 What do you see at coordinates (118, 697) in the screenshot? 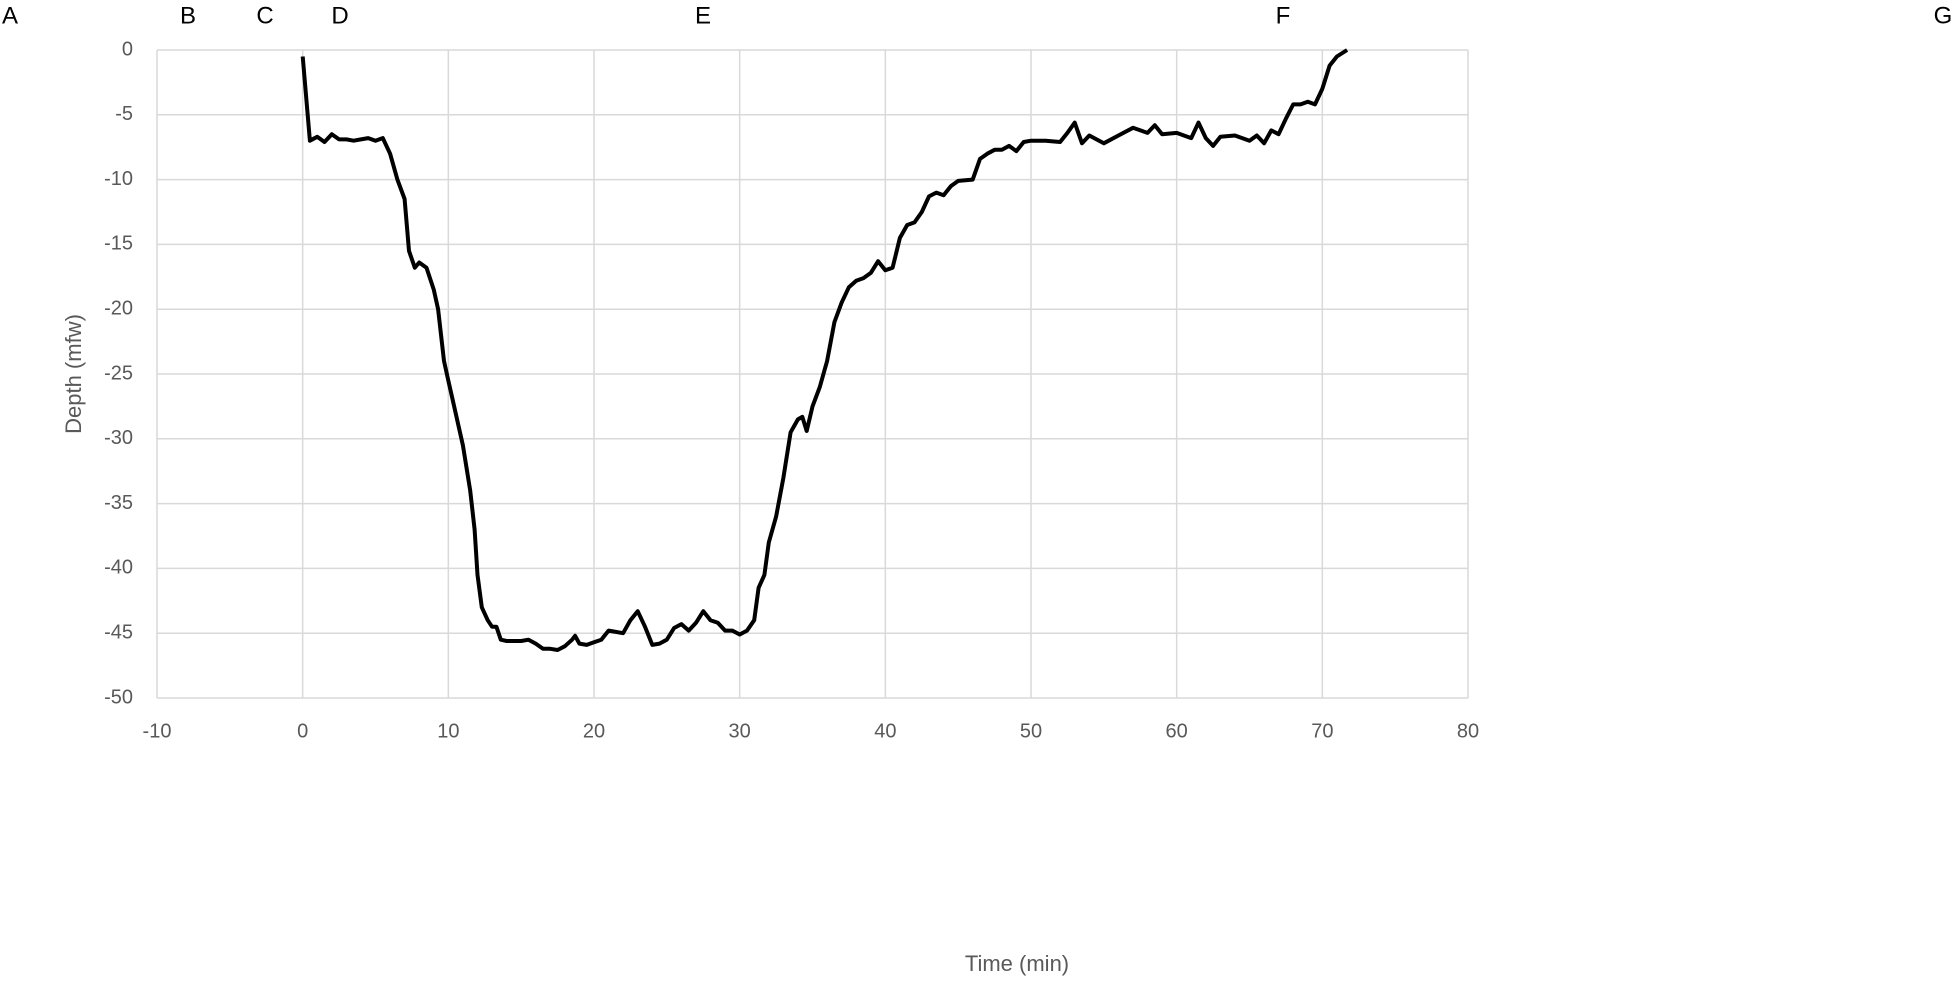
I see `y-tick-label: -50` at bounding box center [118, 697].